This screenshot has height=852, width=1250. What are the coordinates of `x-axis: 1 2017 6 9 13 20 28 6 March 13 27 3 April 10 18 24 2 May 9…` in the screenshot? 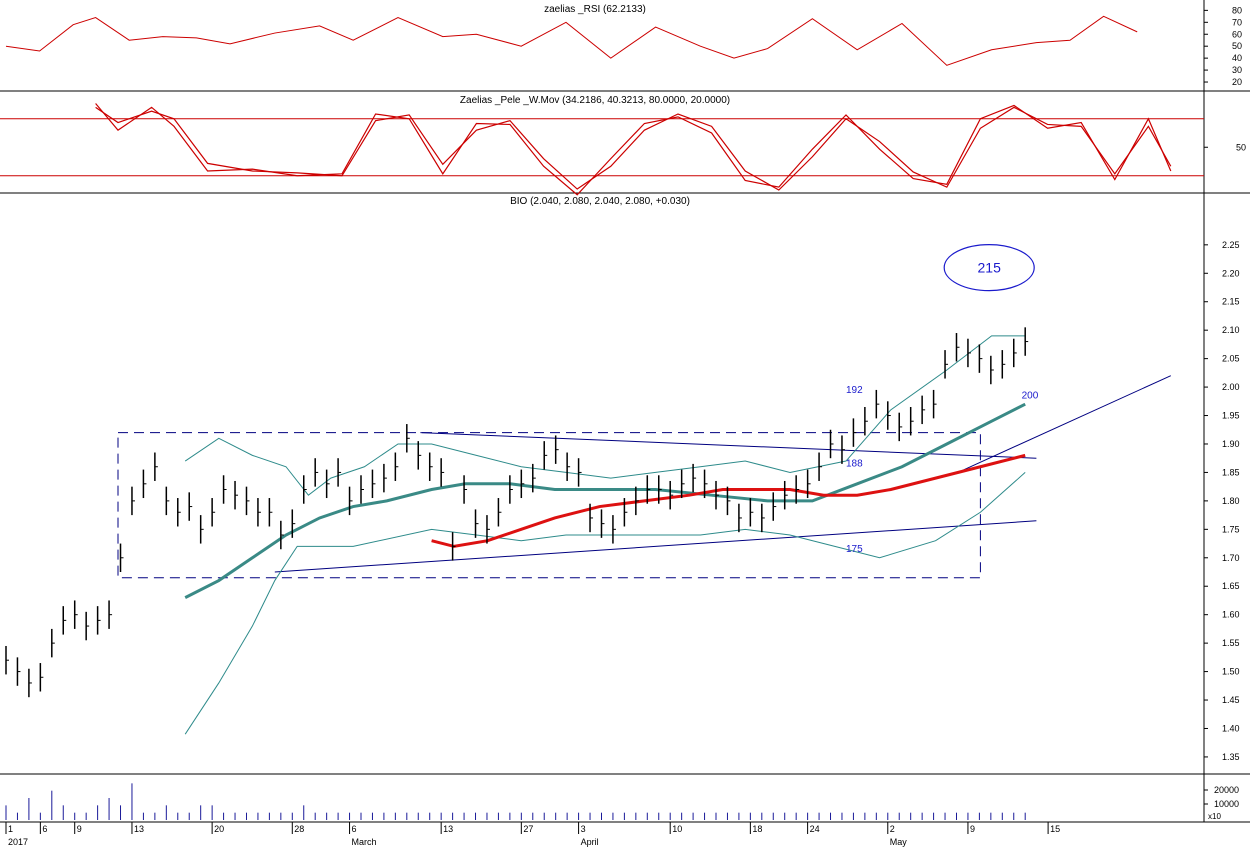 It's located at (532, 834).